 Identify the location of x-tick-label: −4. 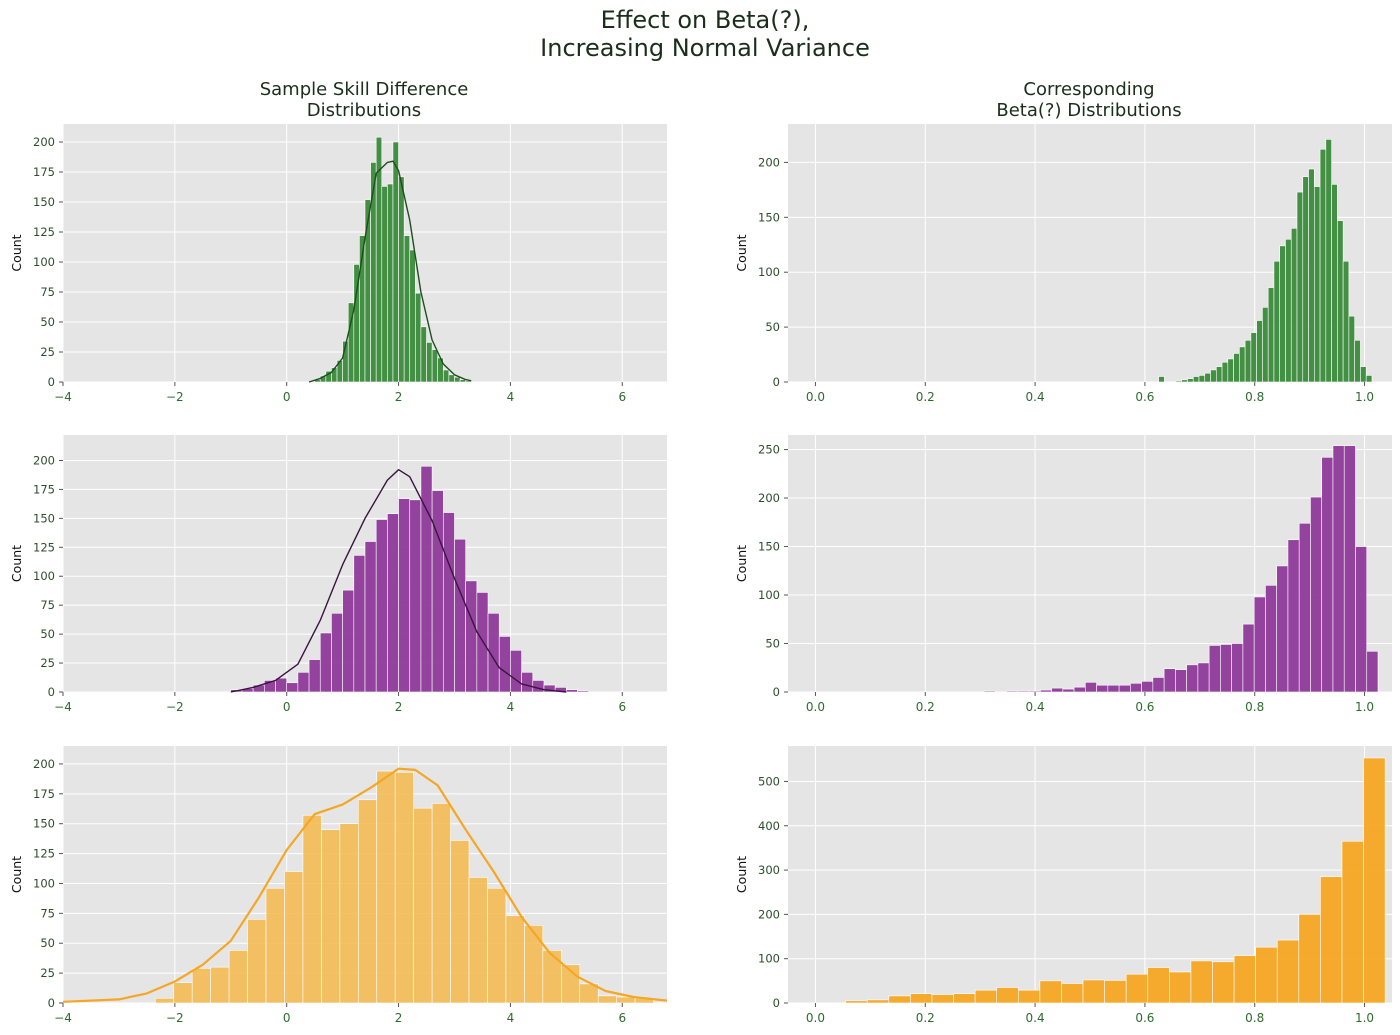
(63, 1018).